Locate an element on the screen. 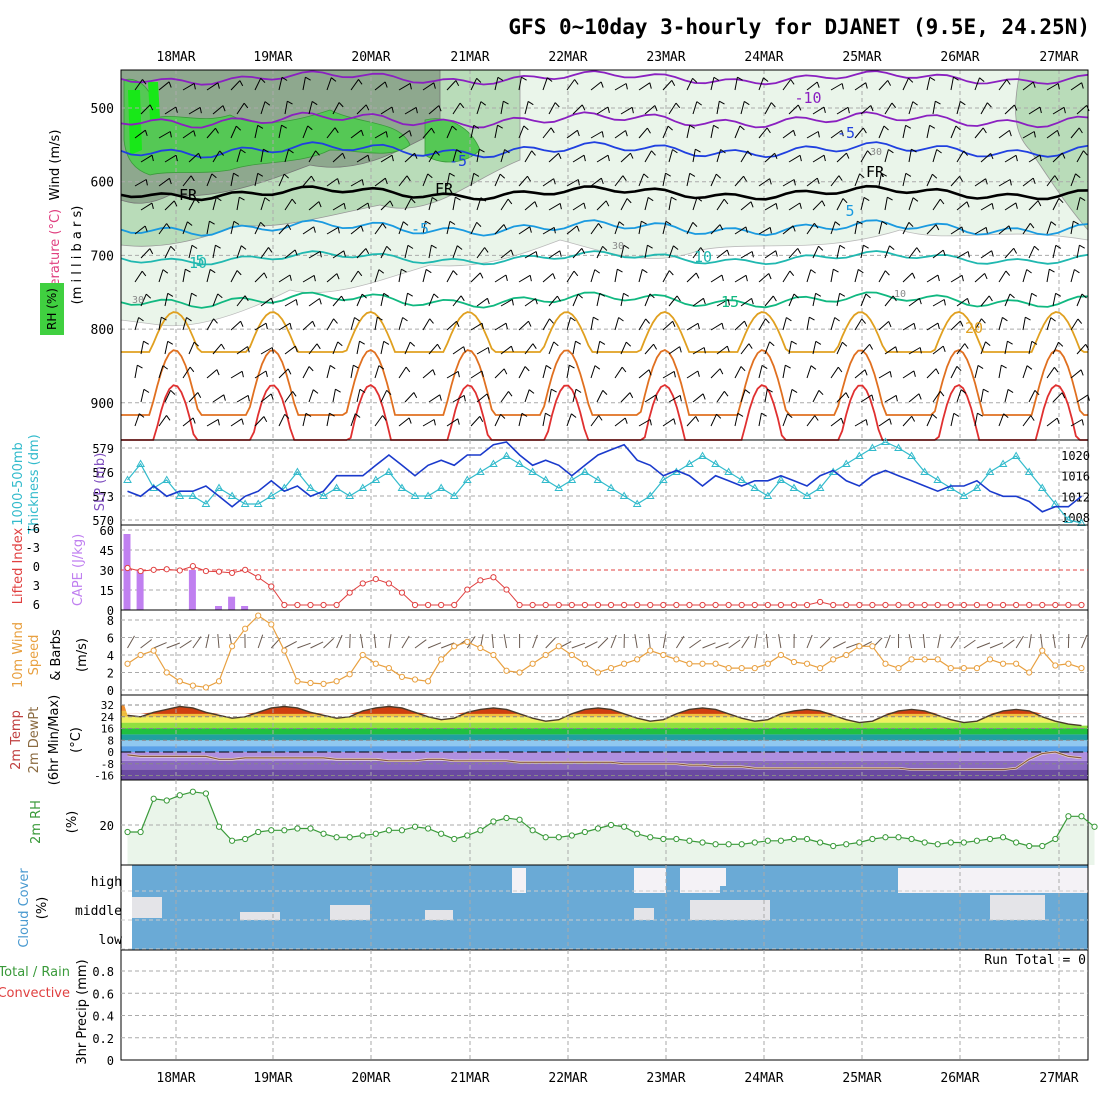  panel-frame is located at coordinates (604, 1005).